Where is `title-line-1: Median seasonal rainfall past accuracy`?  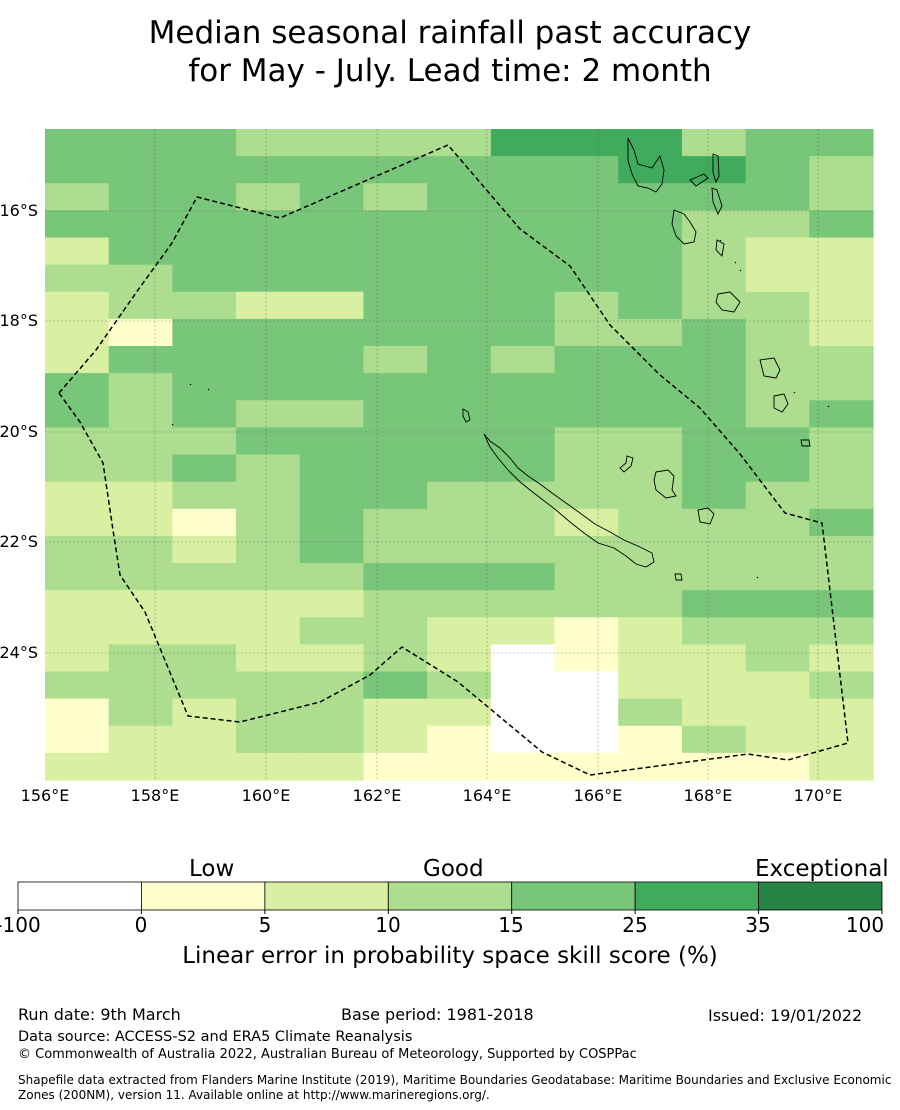
title-line-1: Median seasonal rainfall past accuracy is located at coordinates (450, 33).